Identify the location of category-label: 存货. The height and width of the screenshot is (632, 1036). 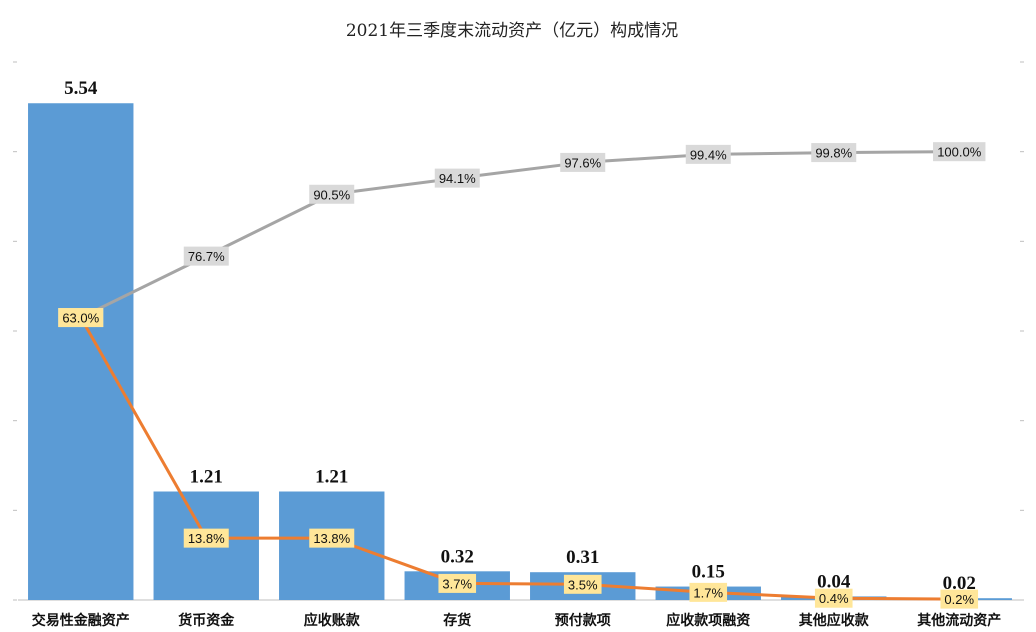
(457, 620).